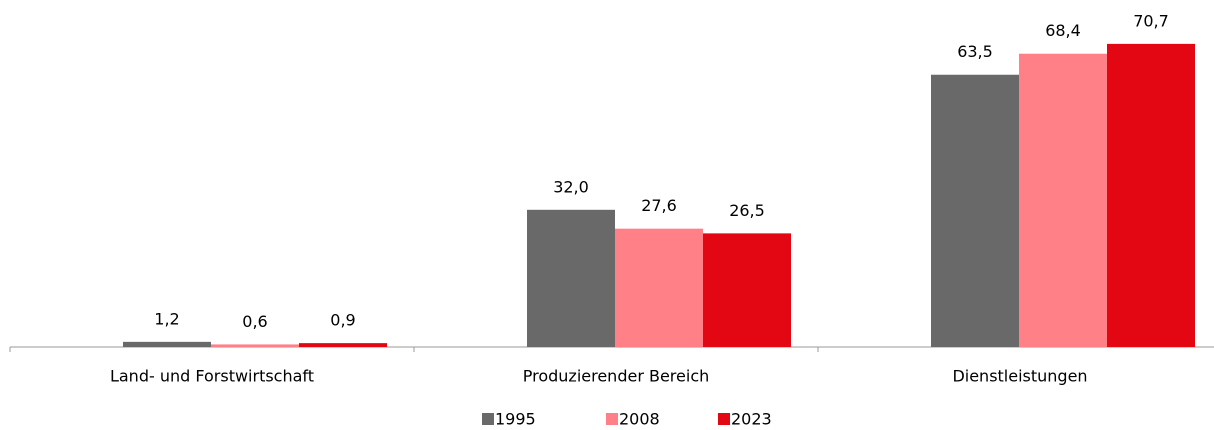 The width and height of the screenshot is (1214, 430). I want to click on x-tick-label: Dienstleistungen, so click(1019, 376).